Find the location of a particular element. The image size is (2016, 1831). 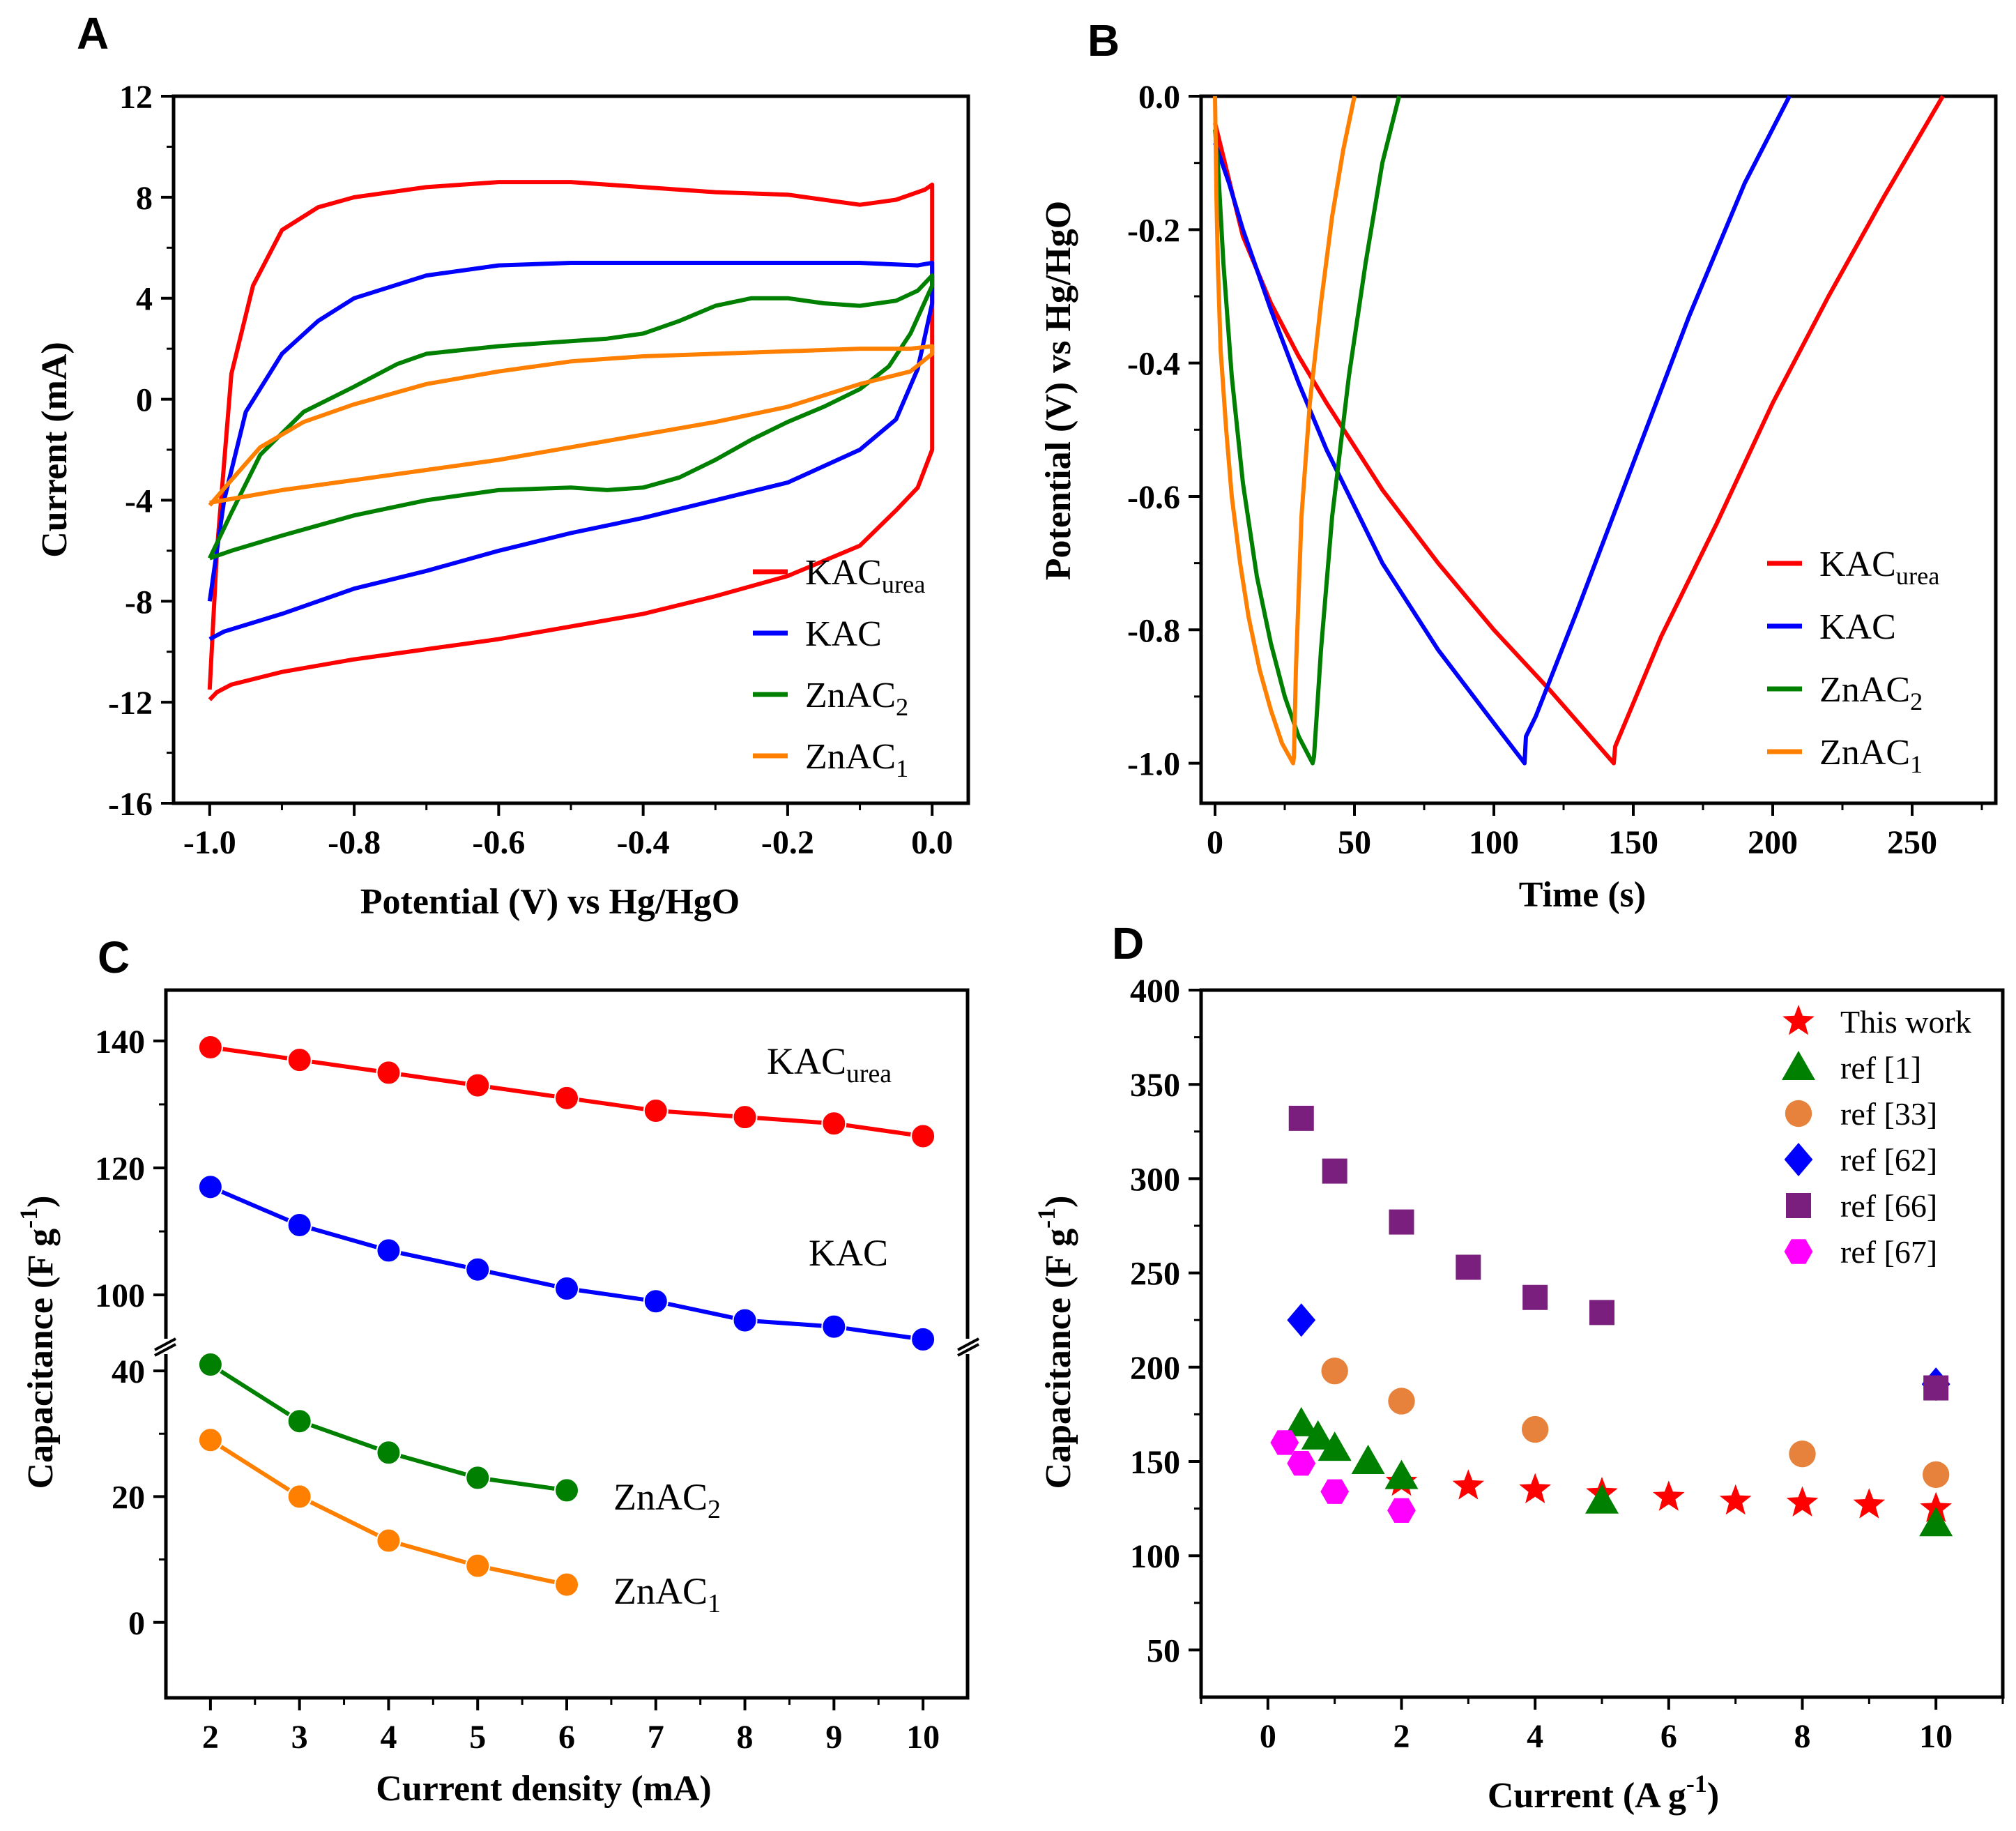

a-ytick-label: -12 is located at coordinates (130, 703).